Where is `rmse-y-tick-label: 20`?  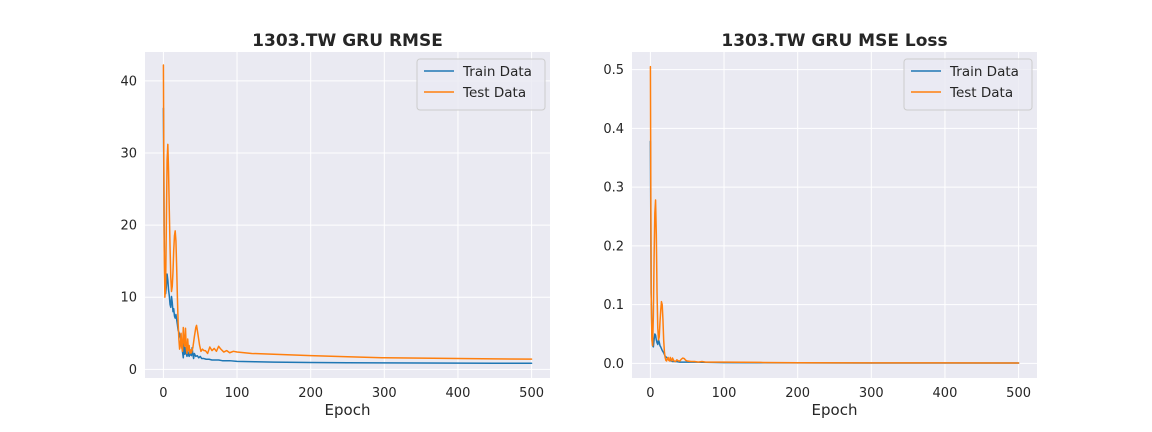
rmse-y-tick-label: 20 is located at coordinates (128, 226).